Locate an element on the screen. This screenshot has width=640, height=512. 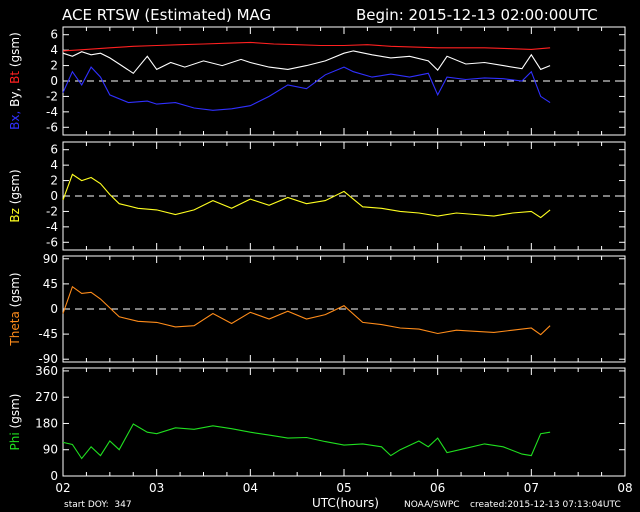
y-axis-label: Theta (gsm) is located at coordinates (15, 309).